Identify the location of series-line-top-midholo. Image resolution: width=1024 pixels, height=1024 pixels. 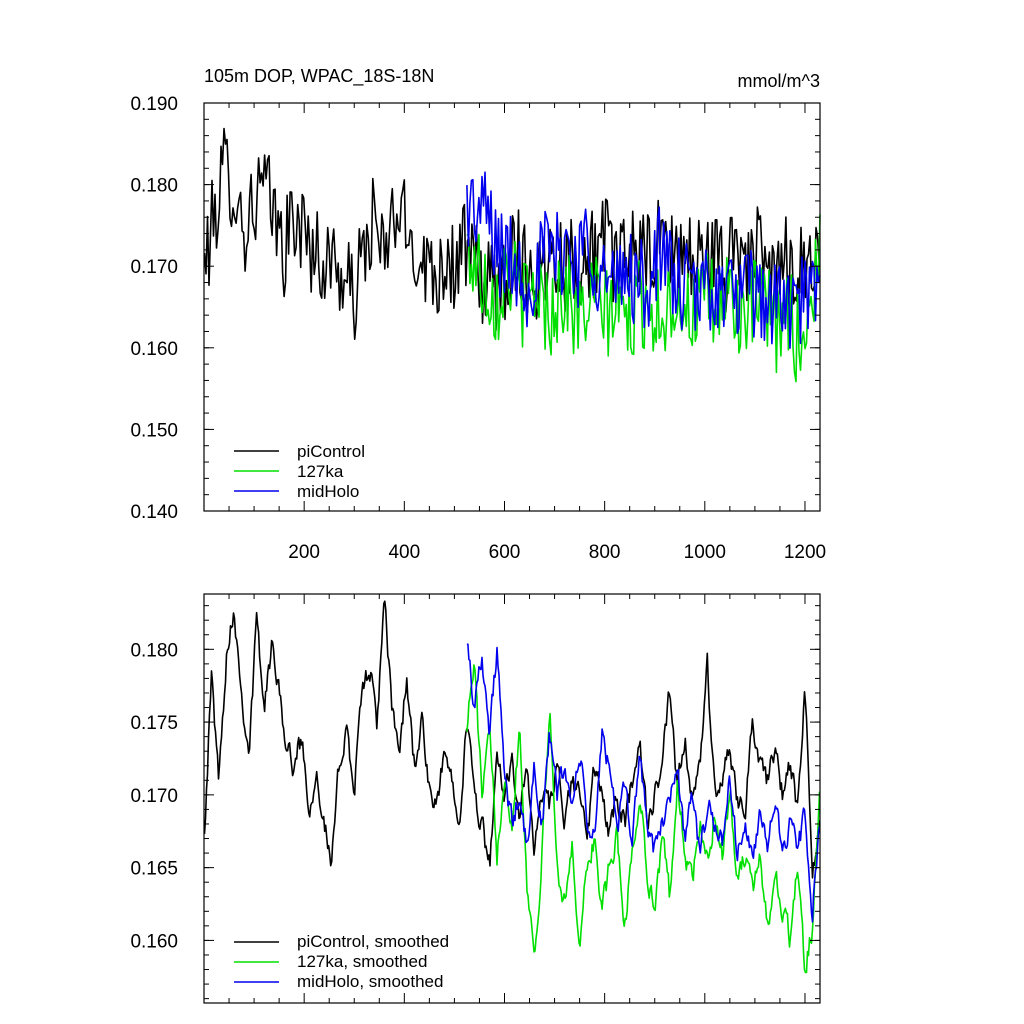
(643, 260).